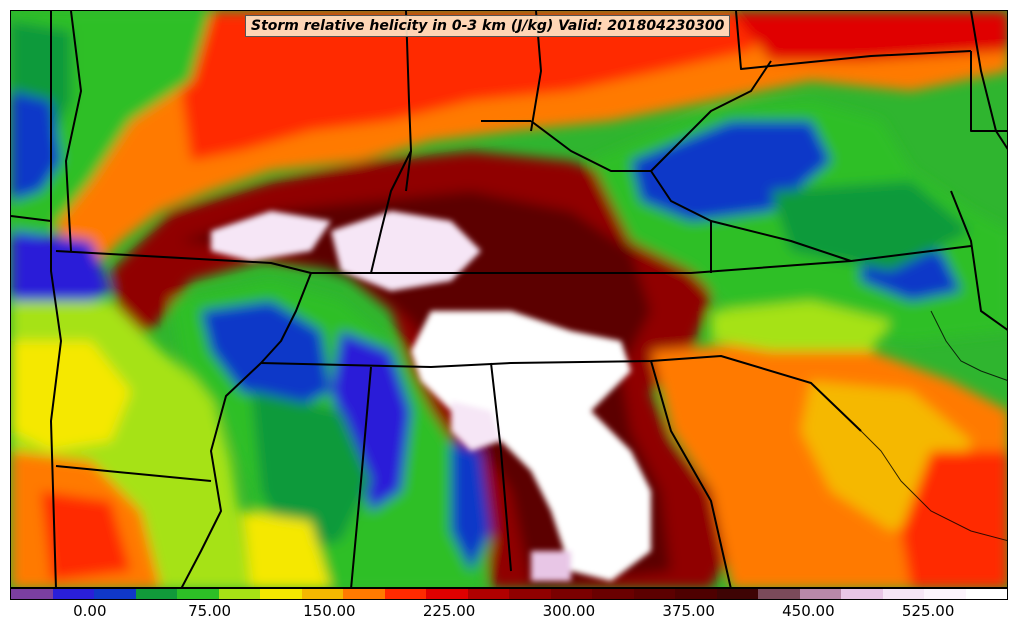 This screenshot has height=633, width=1018. What do you see at coordinates (90, 611) in the screenshot?
I see `colorbar-tick-label: 0.00` at bounding box center [90, 611].